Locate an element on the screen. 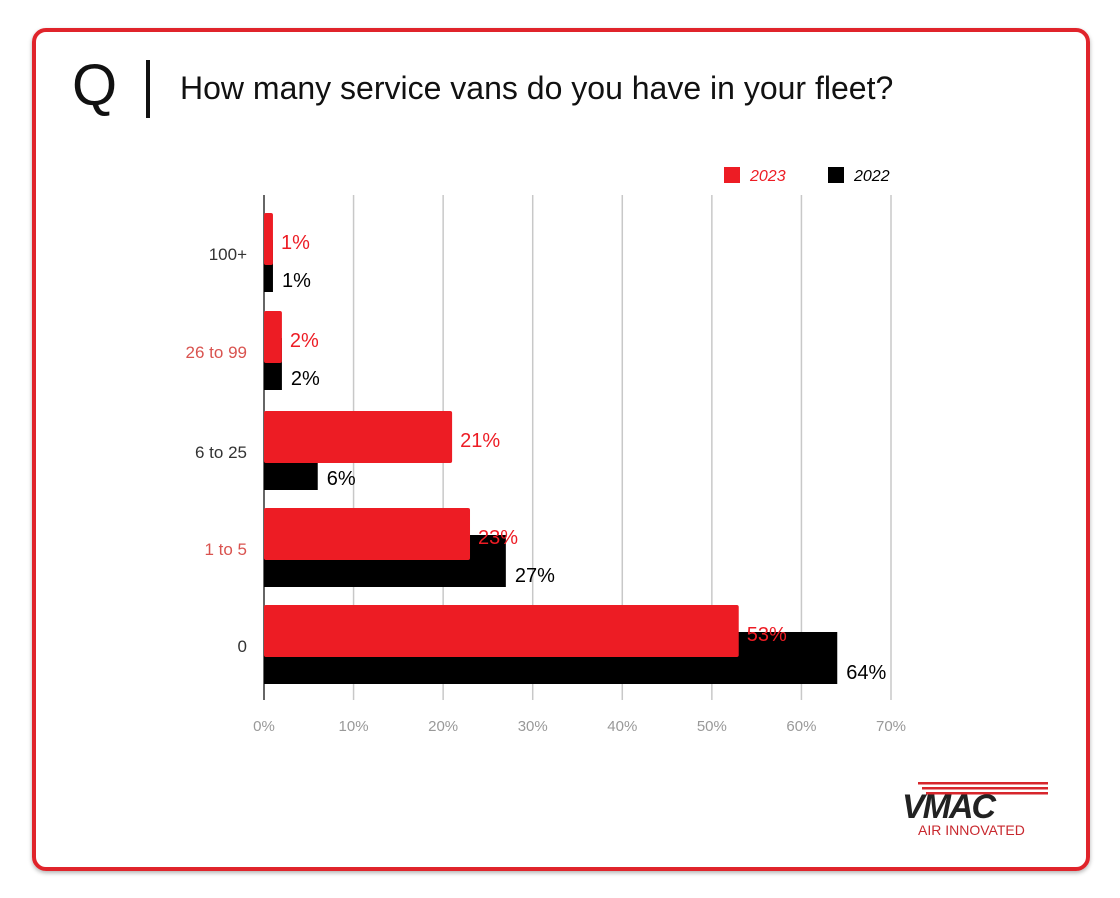  svg-text: AIR INNOVATED is located at coordinates (971, 830).